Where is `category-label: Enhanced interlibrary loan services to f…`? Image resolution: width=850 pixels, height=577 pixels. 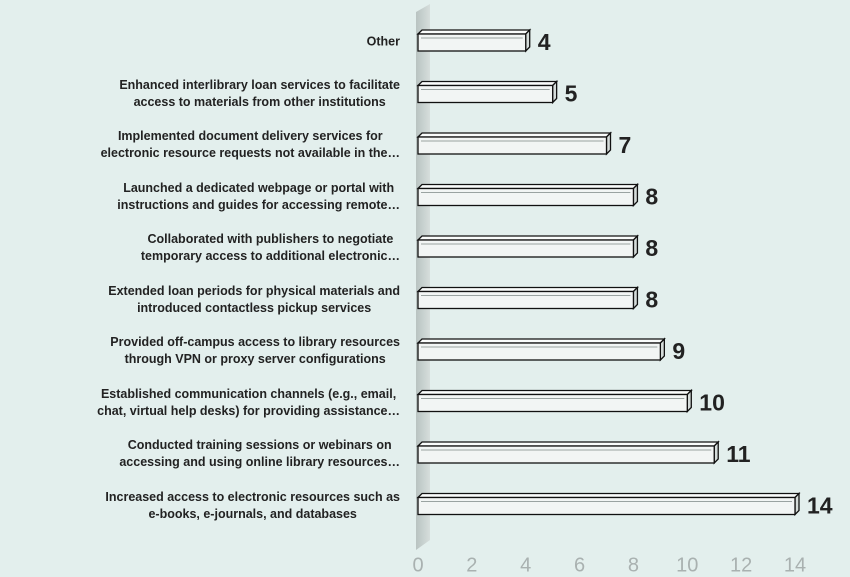
category-label: Enhanced interlibrary loan services to f… is located at coordinates (259, 93).